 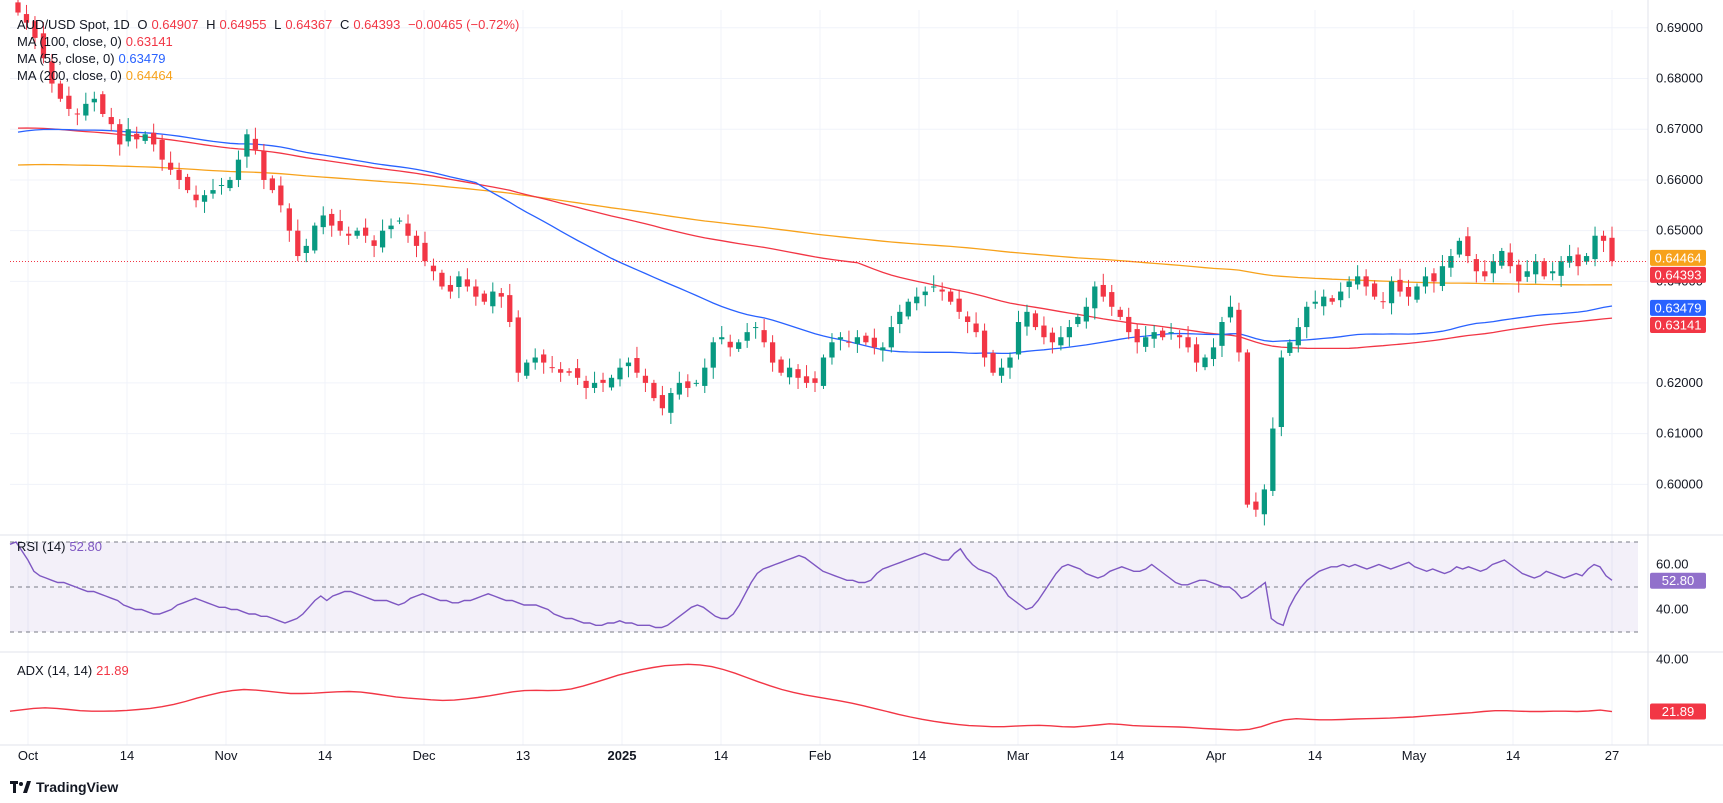 What do you see at coordinates (1678, 324) in the screenshot?
I see `price-badge-label-3: 0.63141` at bounding box center [1678, 324].